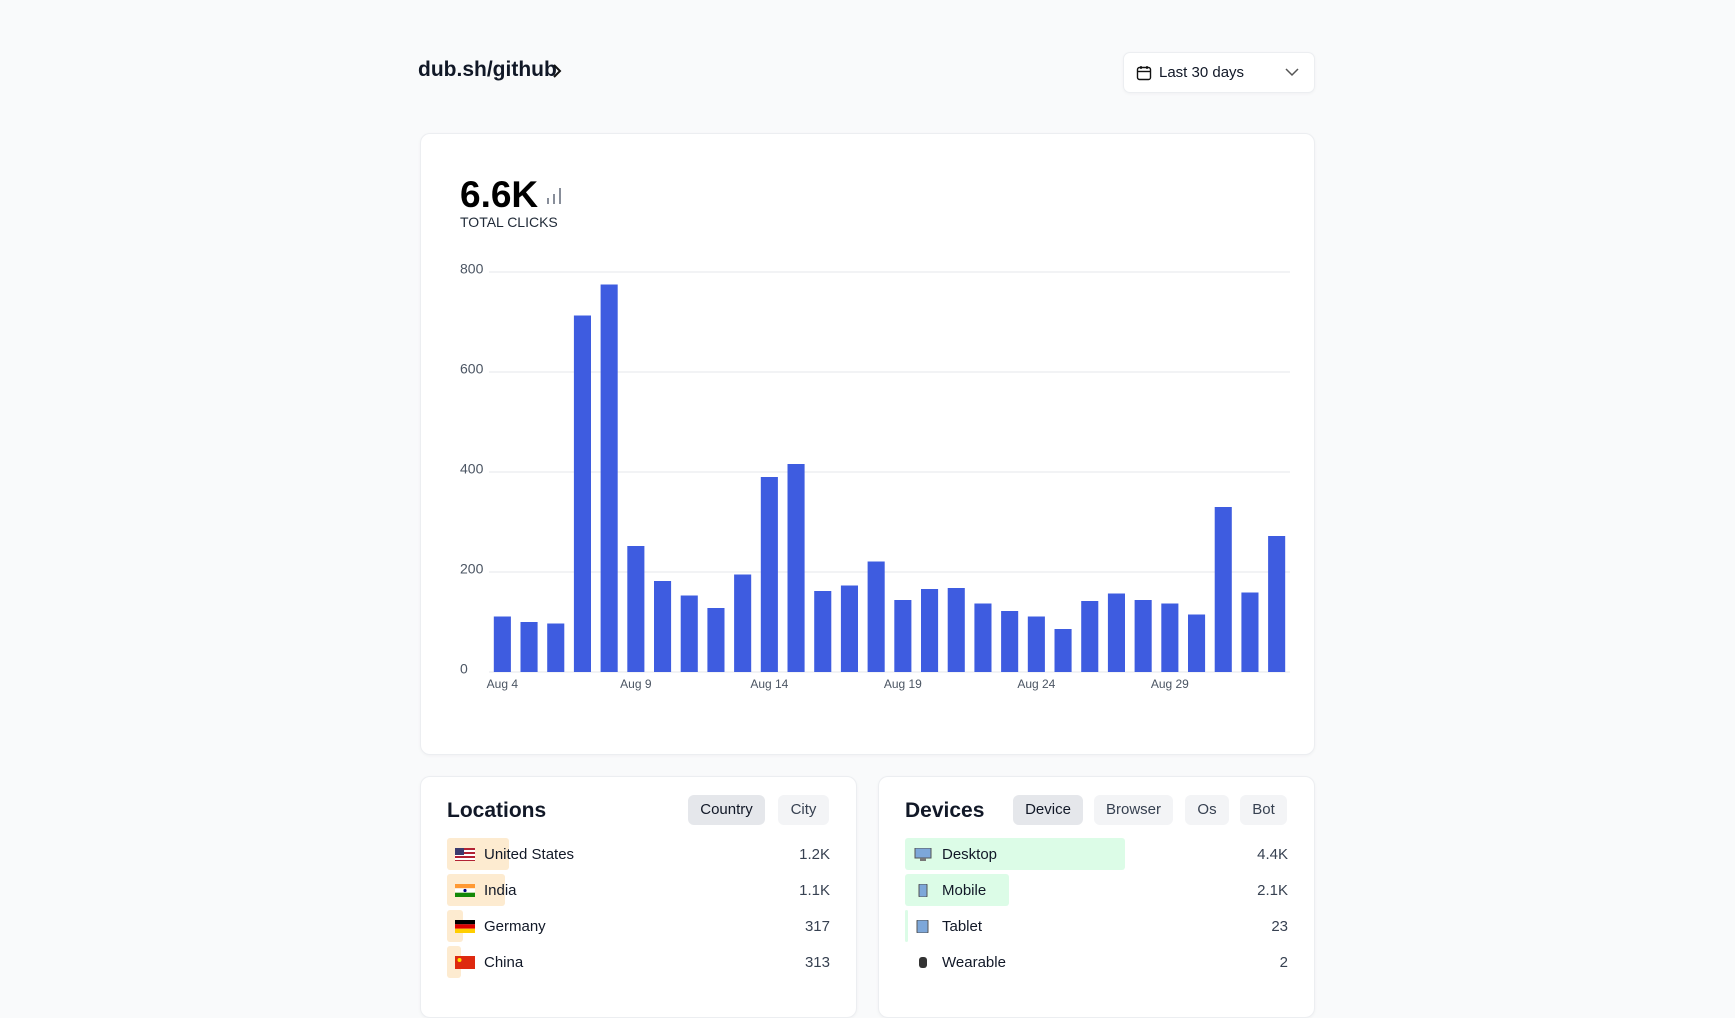 The height and width of the screenshot is (1018, 1735). What do you see at coordinates (472, 469) in the screenshot?
I see `y-tick-label: 400` at bounding box center [472, 469].